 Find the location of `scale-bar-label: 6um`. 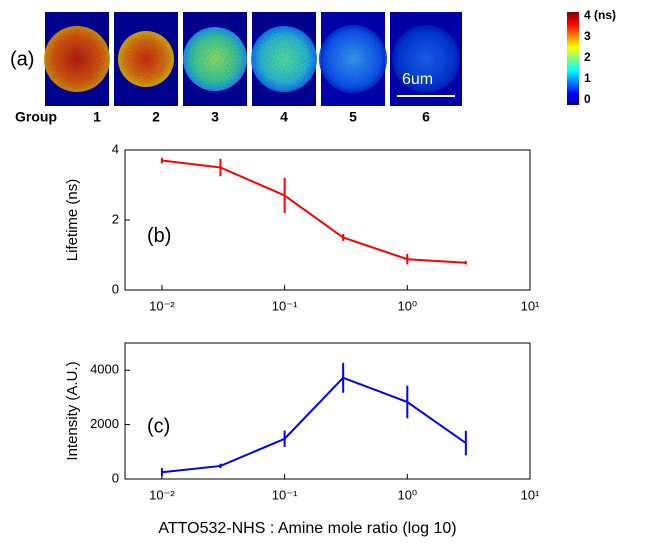

scale-bar-label: 6um is located at coordinates (417, 79).